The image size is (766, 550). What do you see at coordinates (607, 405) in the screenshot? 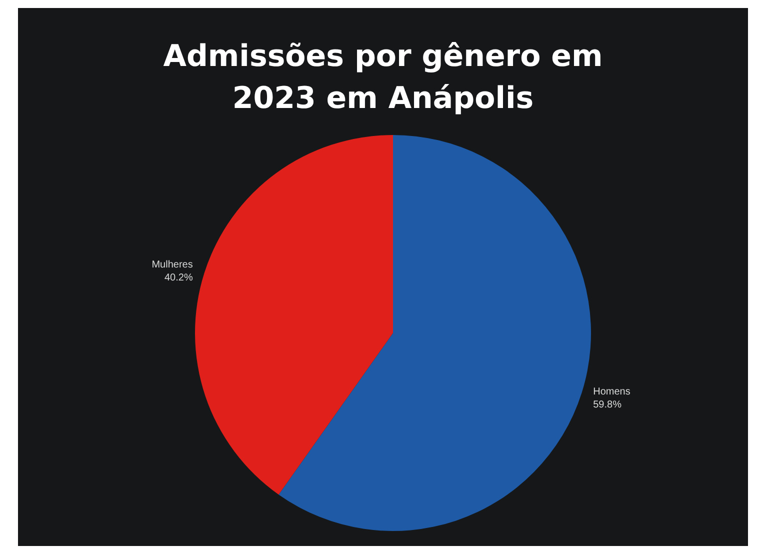
I see `data-label: 59.8%` at bounding box center [607, 405].